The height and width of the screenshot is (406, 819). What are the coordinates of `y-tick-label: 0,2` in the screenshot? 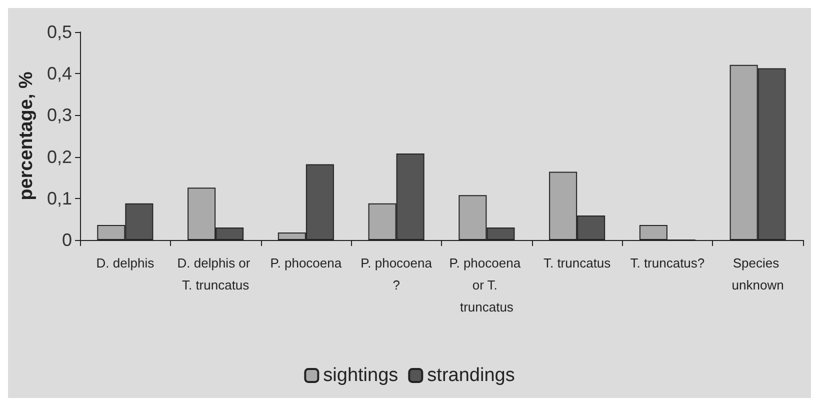 It's located at (59, 156).